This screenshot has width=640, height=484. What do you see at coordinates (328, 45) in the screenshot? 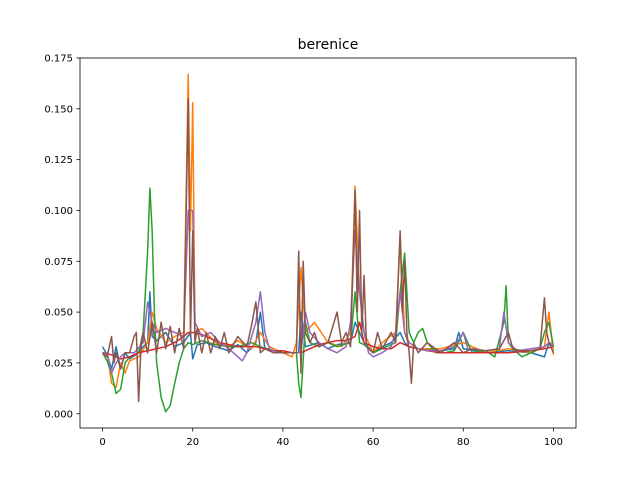
I see `chart-title: berenice` at bounding box center [328, 45].